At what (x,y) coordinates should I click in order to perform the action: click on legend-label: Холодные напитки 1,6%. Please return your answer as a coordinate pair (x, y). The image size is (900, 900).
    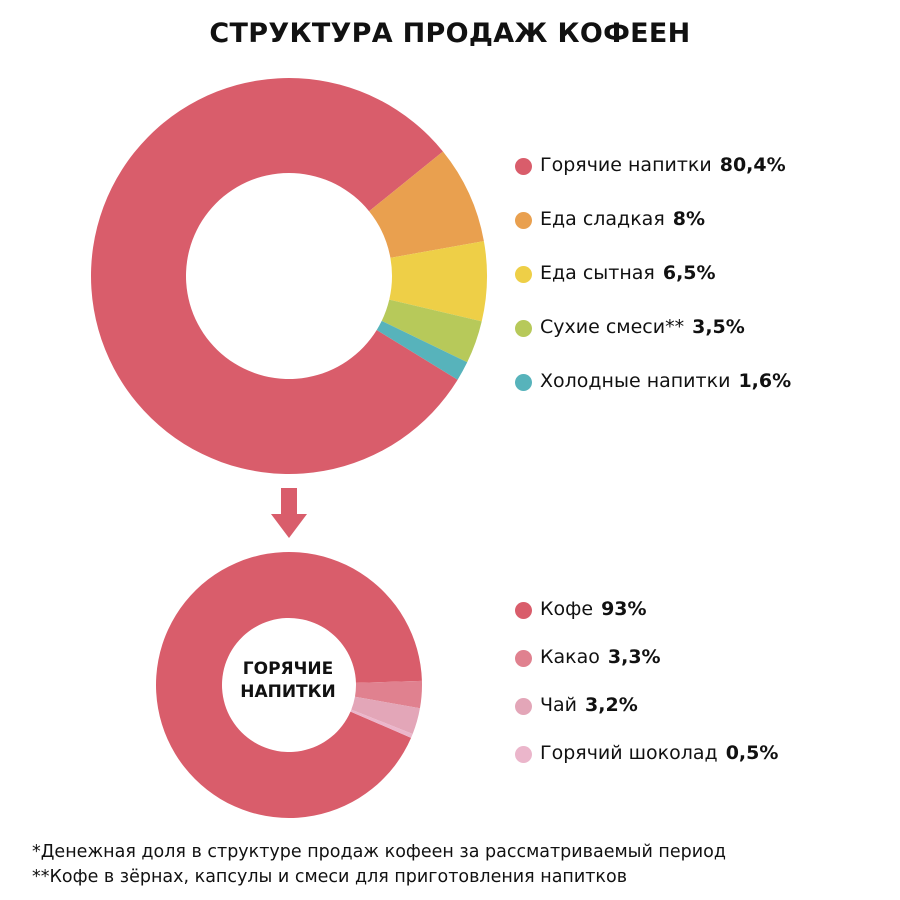
    Looking at the image, I should click on (665, 381).